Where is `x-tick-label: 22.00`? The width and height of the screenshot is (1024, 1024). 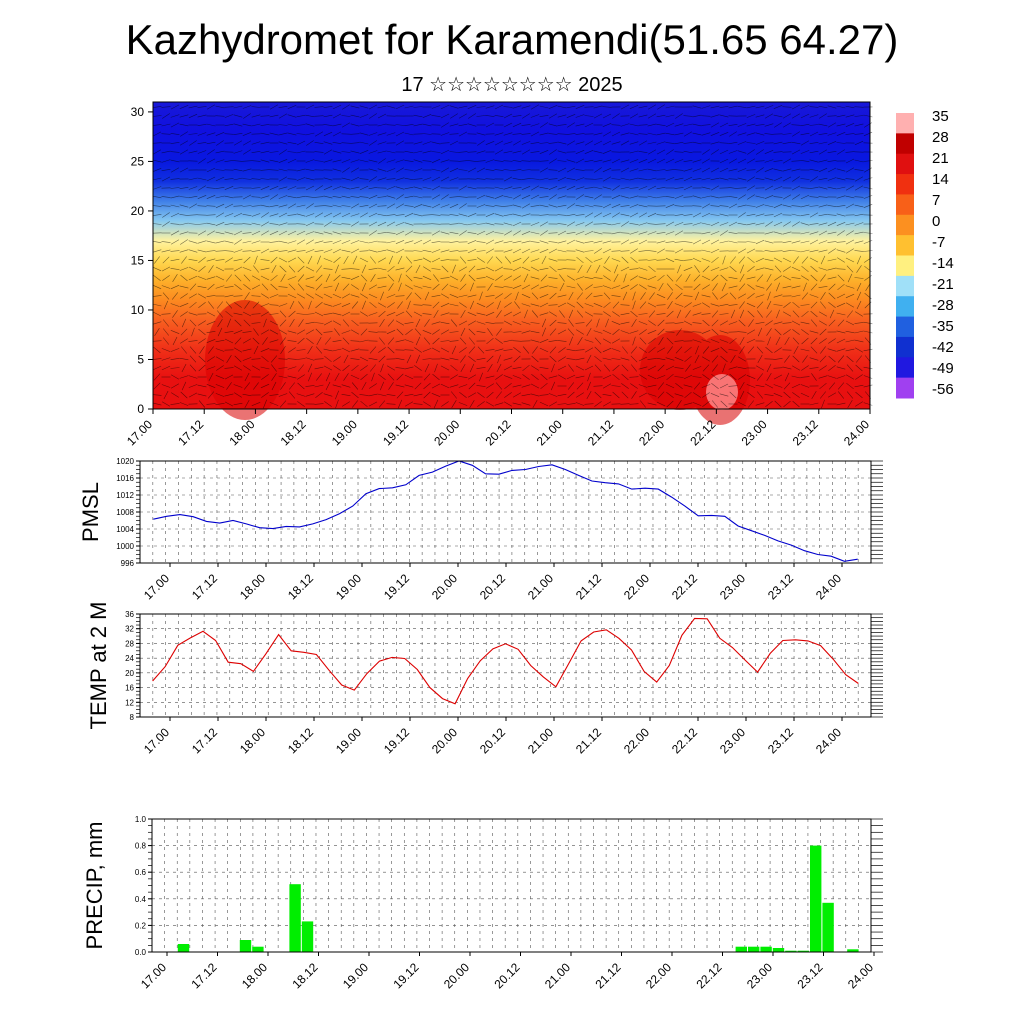
x-tick-label: 22.00 is located at coordinates (658, 975).